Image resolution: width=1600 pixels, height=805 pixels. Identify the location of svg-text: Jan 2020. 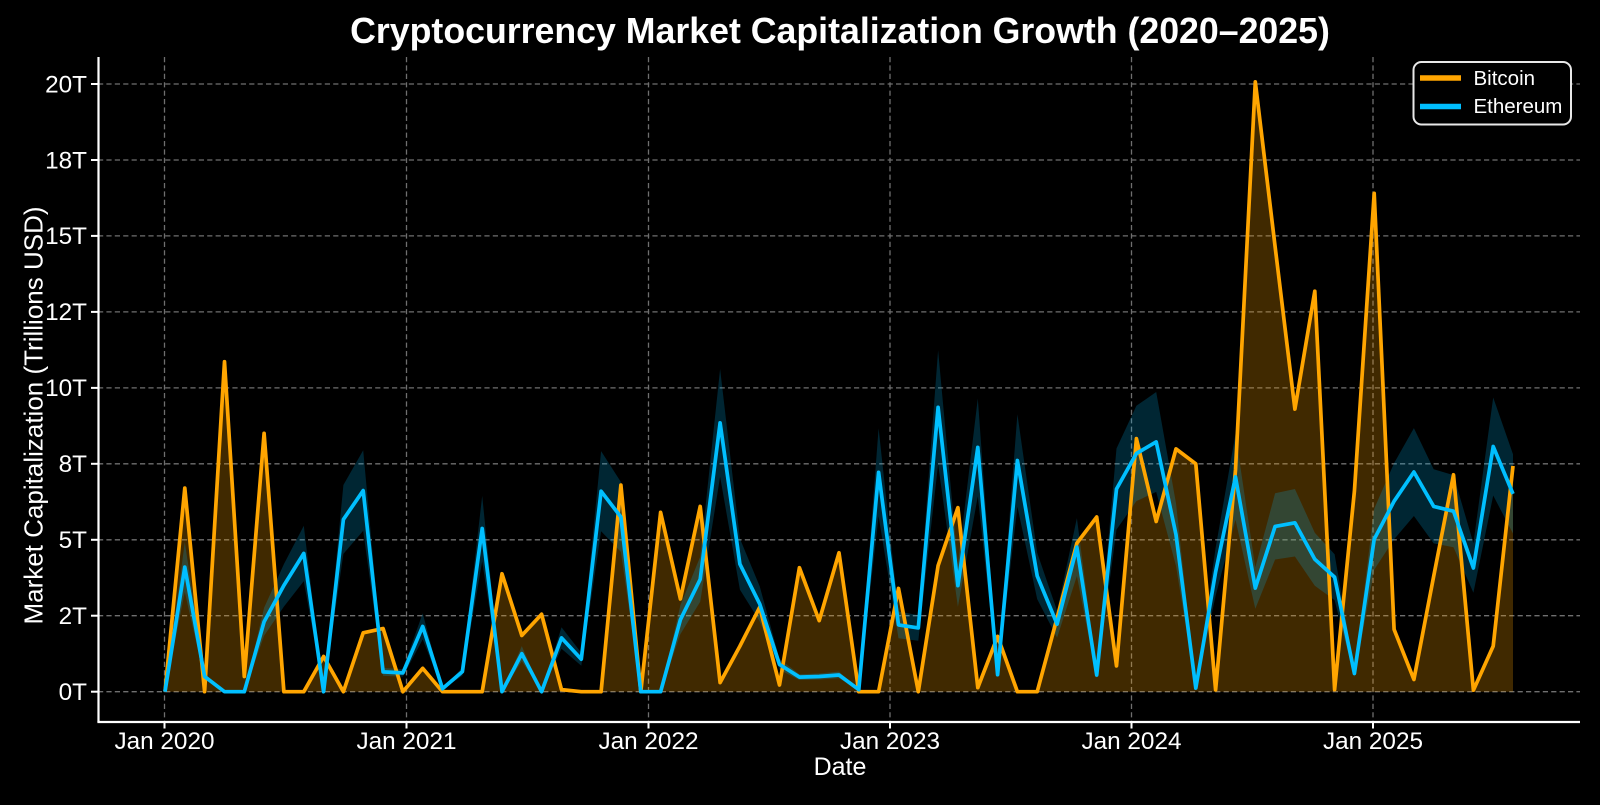
(165, 741).